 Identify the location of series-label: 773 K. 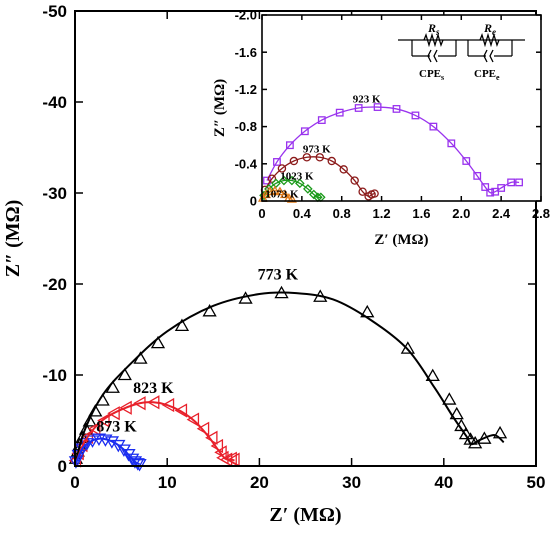
(278, 274).